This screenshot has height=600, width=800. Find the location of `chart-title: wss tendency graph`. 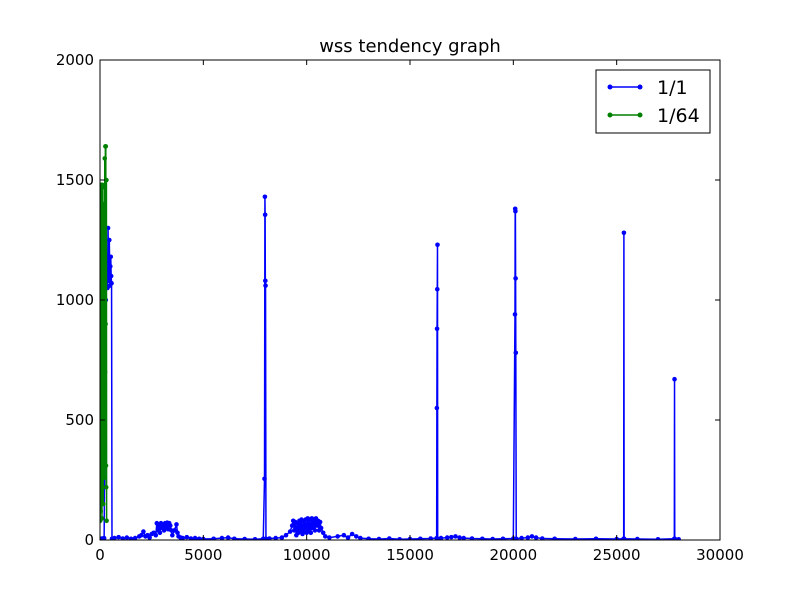

chart-title: wss tendency graph is located at coordinates (410, 46).